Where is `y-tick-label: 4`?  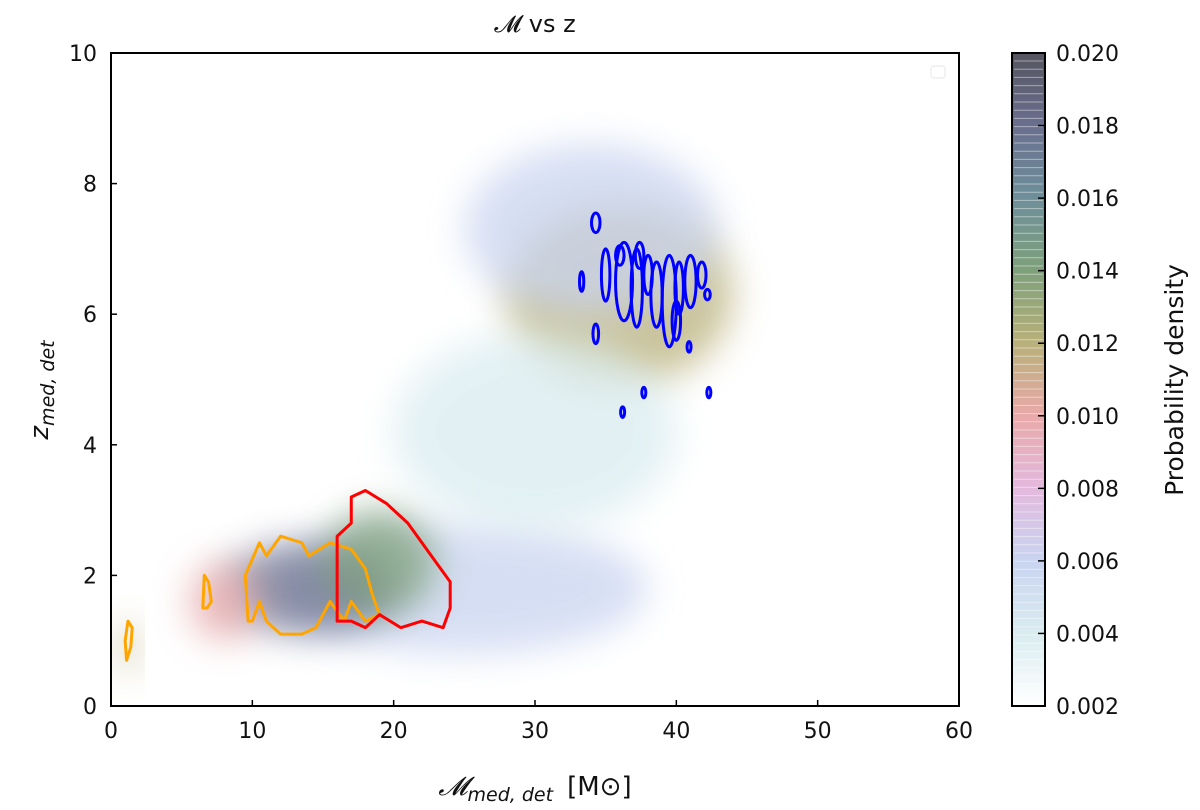
y-tick-label: 4 is located at coordinates (90, 446).